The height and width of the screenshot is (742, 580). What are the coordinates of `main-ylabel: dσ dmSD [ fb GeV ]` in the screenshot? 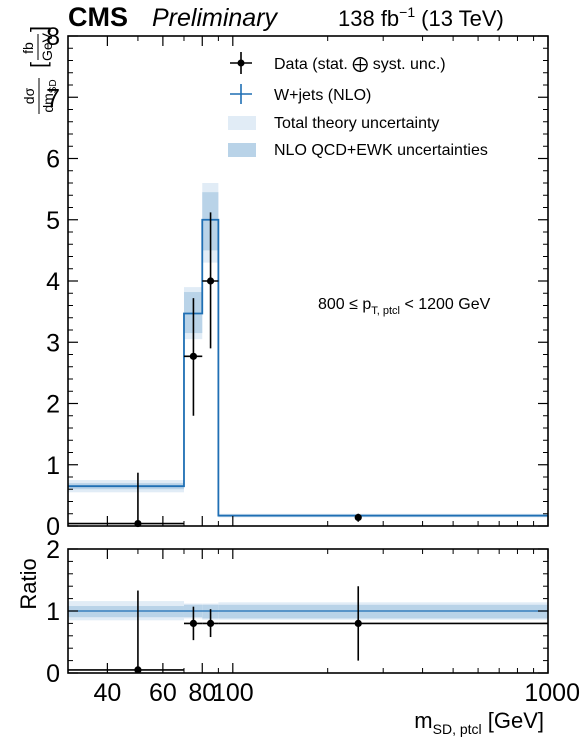 It's located at (39, 70).